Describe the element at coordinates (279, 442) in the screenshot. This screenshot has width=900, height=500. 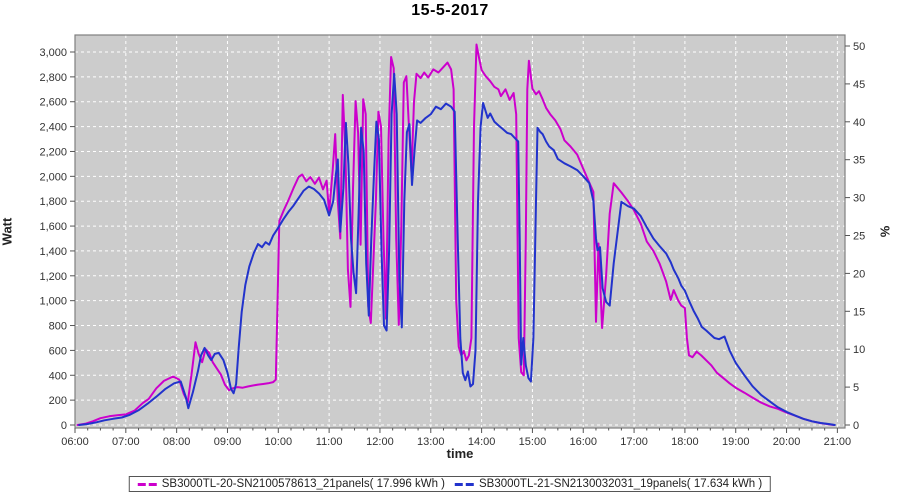
I see `x-tick-label: 10:00` at that location.